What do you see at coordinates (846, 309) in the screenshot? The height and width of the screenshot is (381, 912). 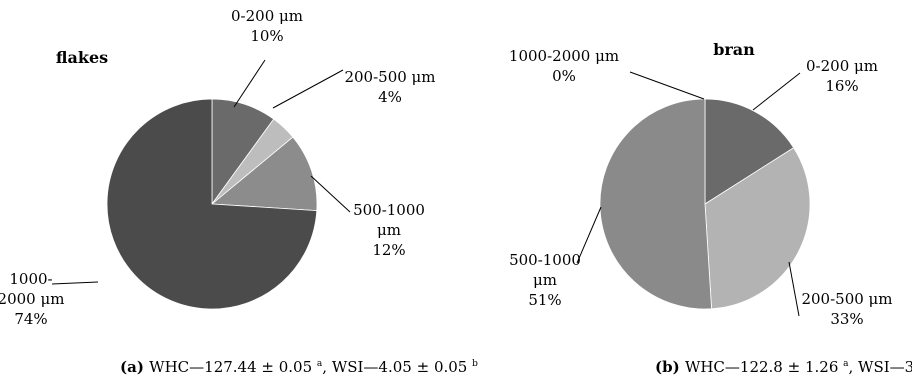 I see `data-label: 200-500 μm 33%` at bounding box center [846, 309].